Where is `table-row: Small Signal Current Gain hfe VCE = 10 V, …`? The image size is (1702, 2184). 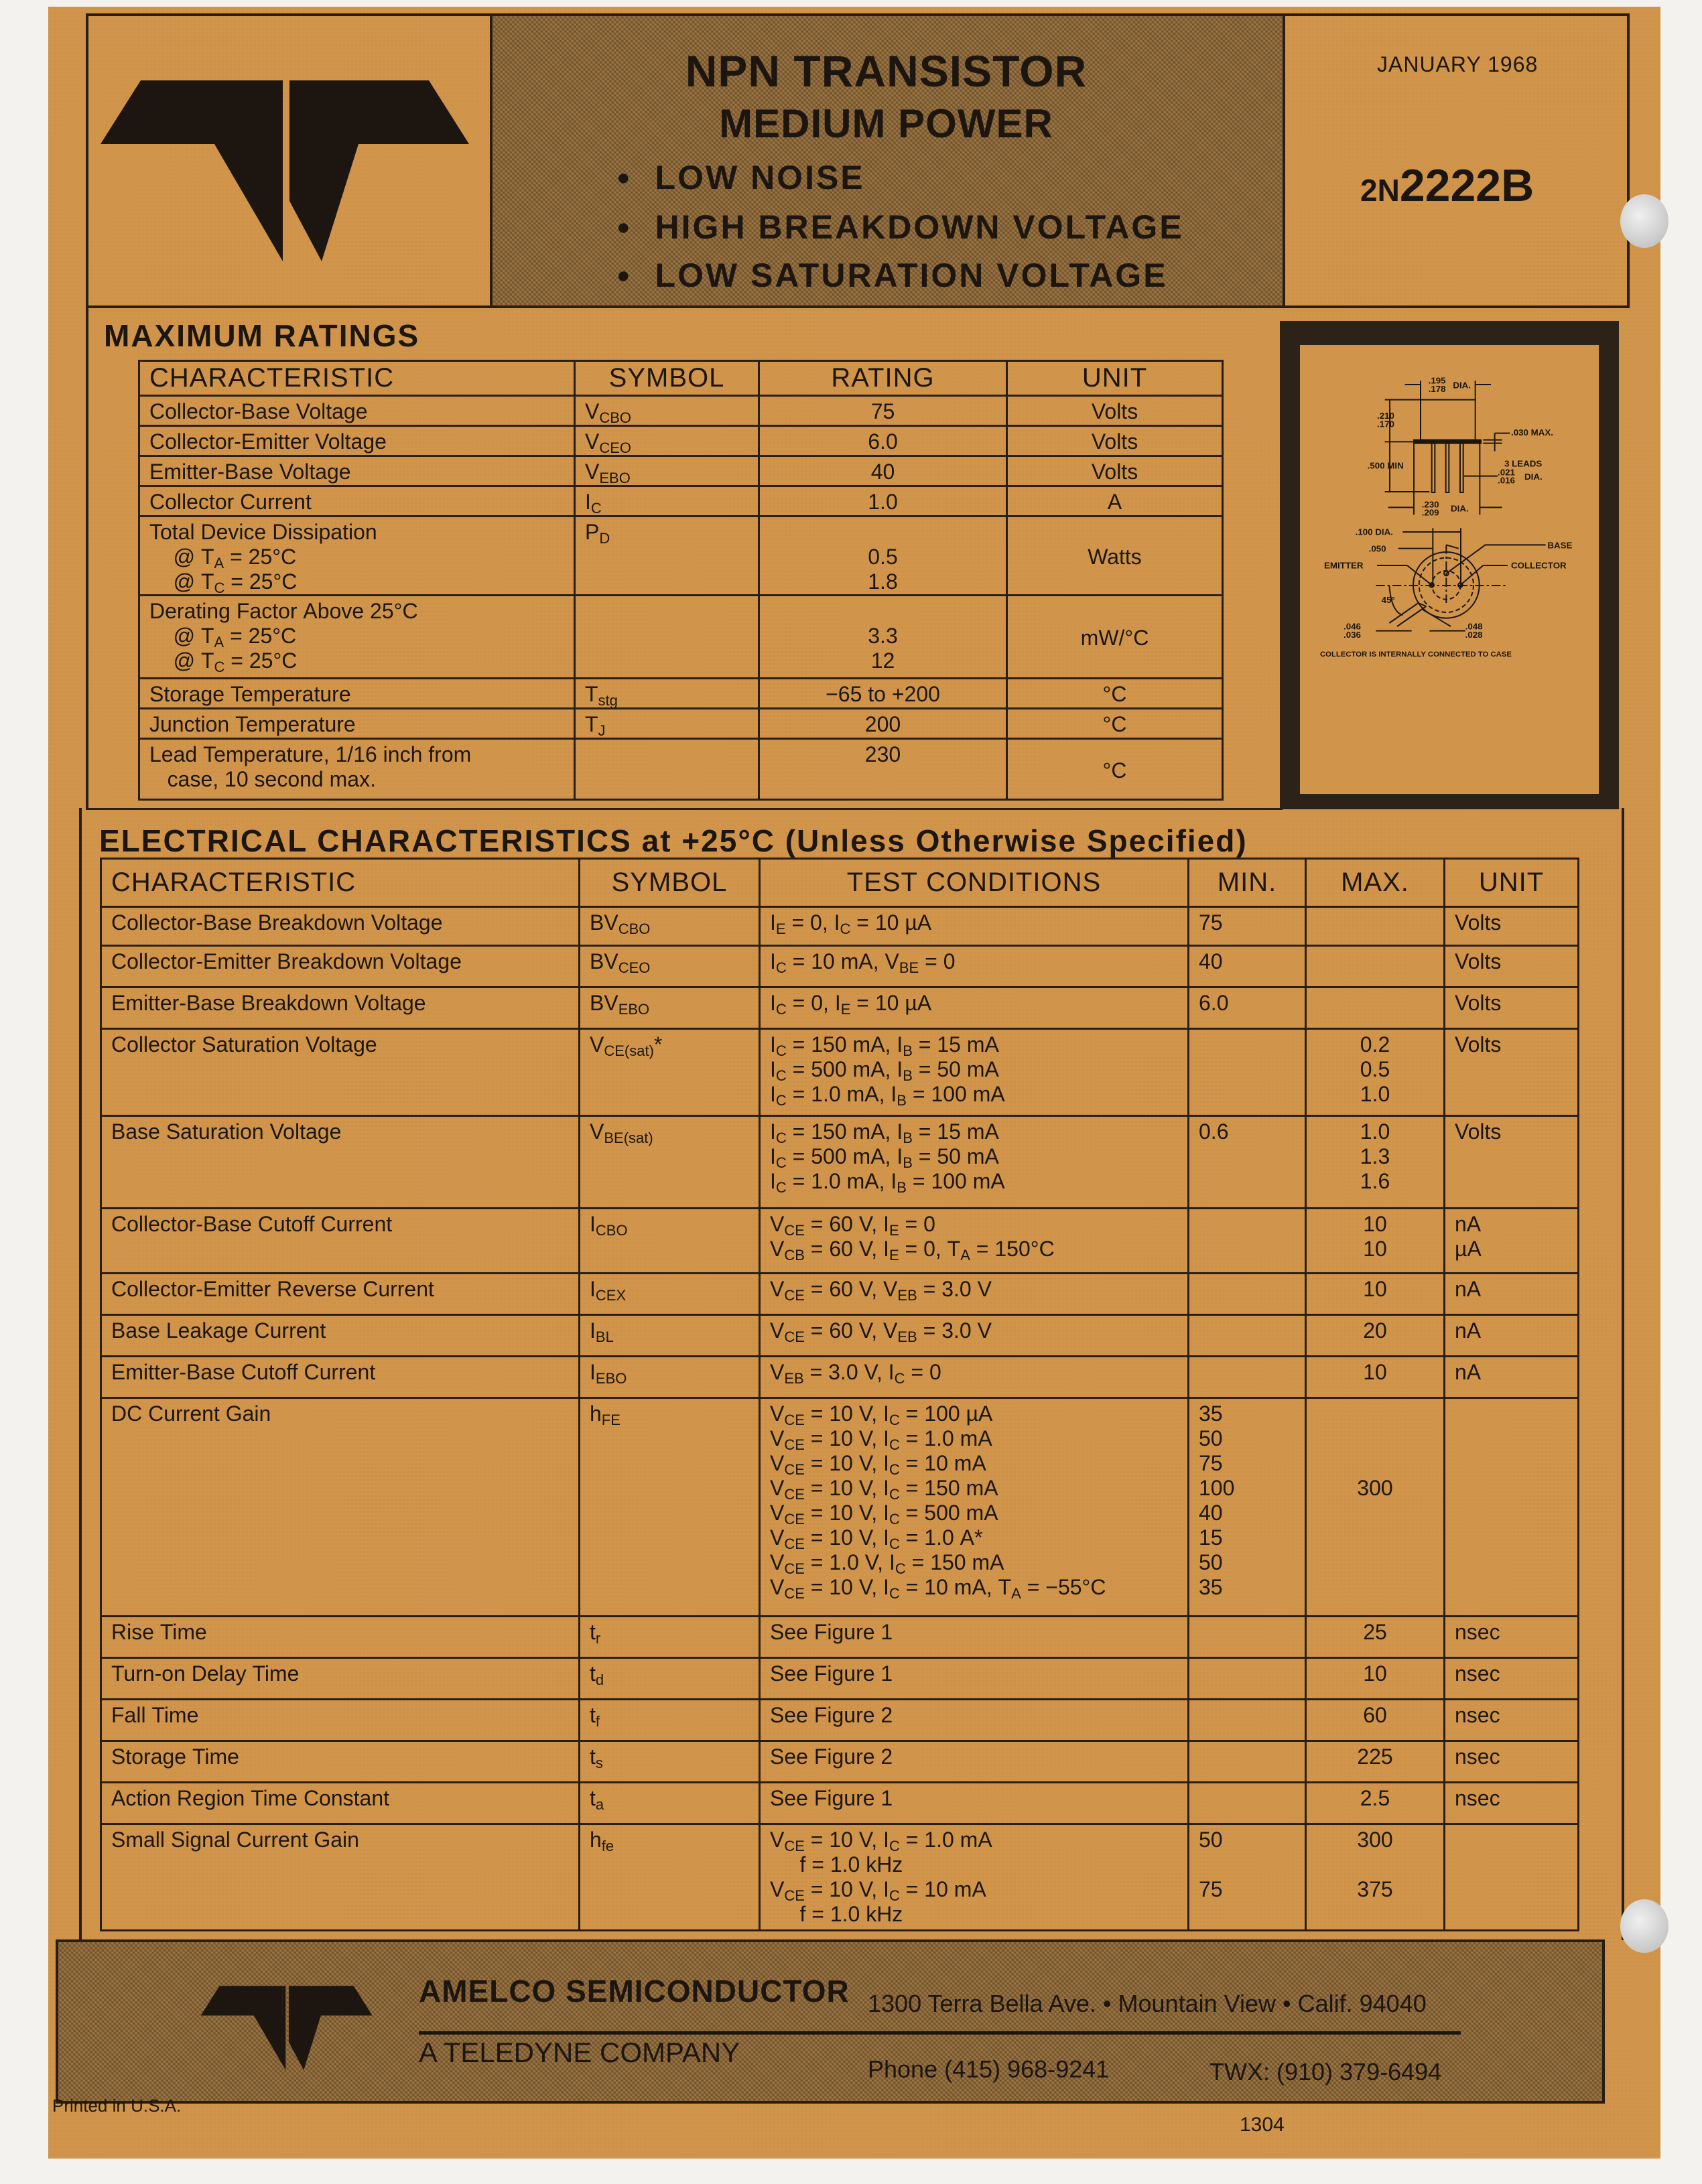
table-row: Small Signal Current Gain hfe VCE = 10 V, … is located at coordinates (840, 1877).